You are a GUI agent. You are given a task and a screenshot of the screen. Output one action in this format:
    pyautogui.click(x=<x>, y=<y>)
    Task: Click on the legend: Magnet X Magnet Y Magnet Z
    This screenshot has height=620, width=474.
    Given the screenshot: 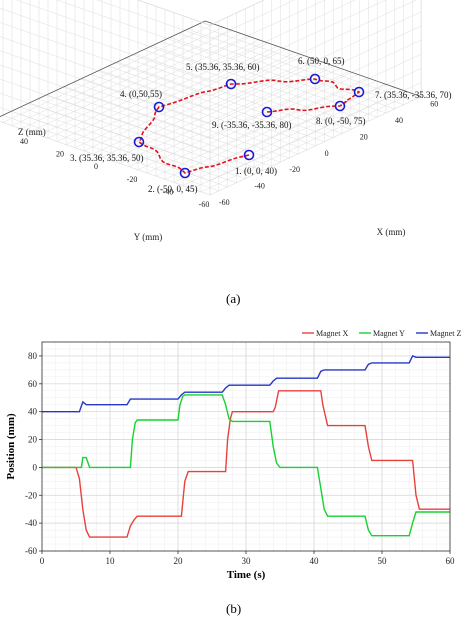 What is the action you would take?
    pyautogui.click(x=381, y=333)
    